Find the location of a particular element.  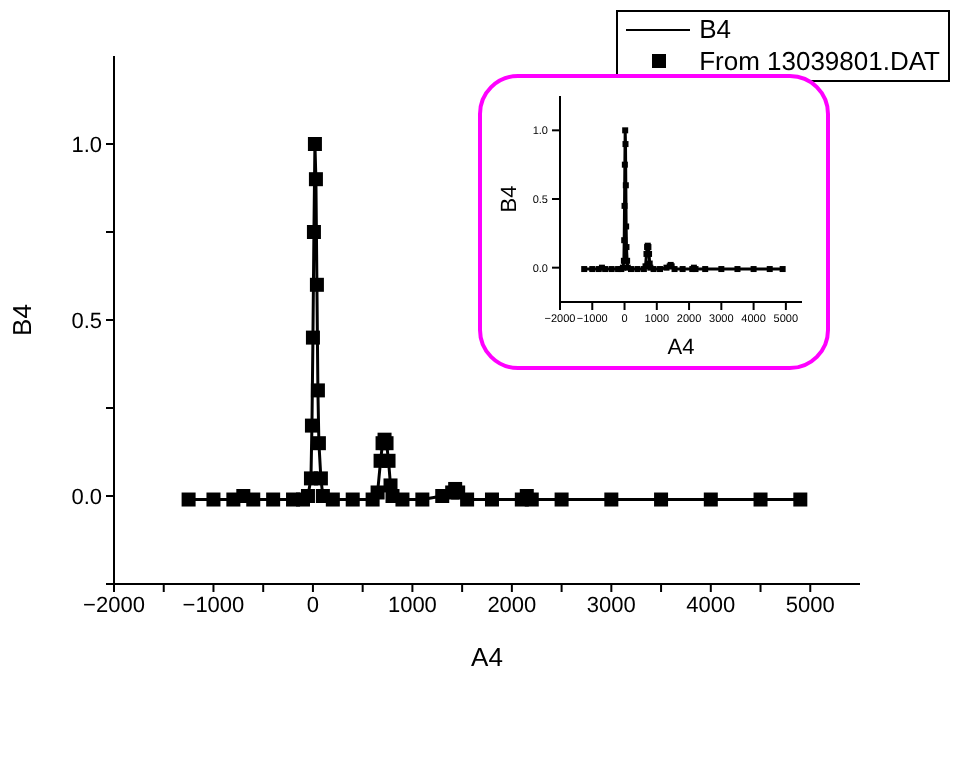

legend-label: B4 is located at coordinates (715, 30).